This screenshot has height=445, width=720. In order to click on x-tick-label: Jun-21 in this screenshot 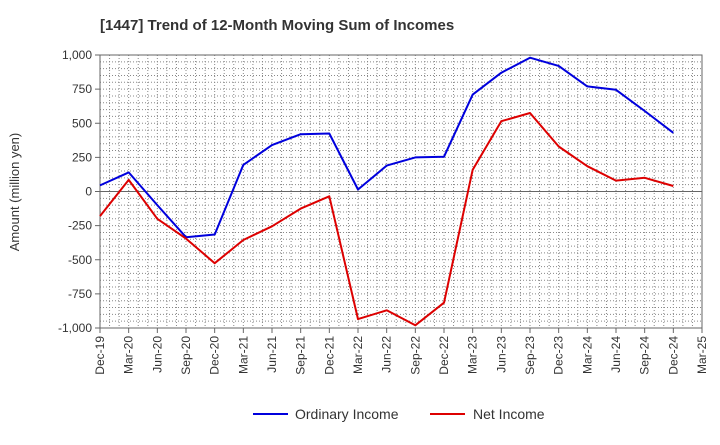, I will do `click(272, 354)`.